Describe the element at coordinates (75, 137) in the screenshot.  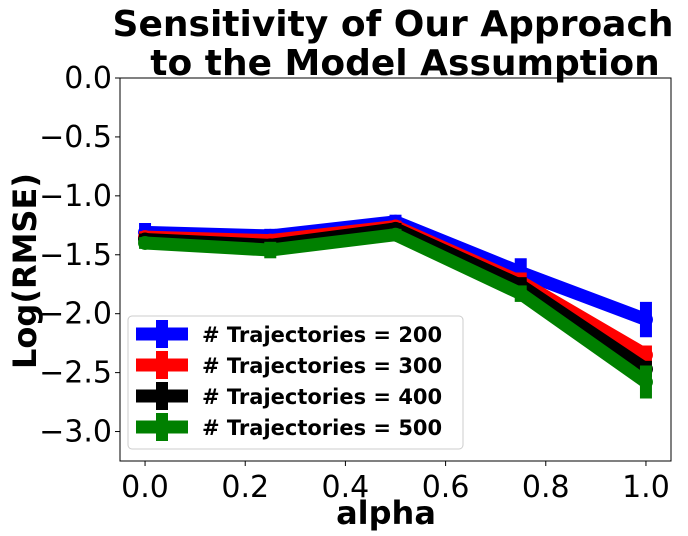
I see `y-tick-label: −0.5` at that location.